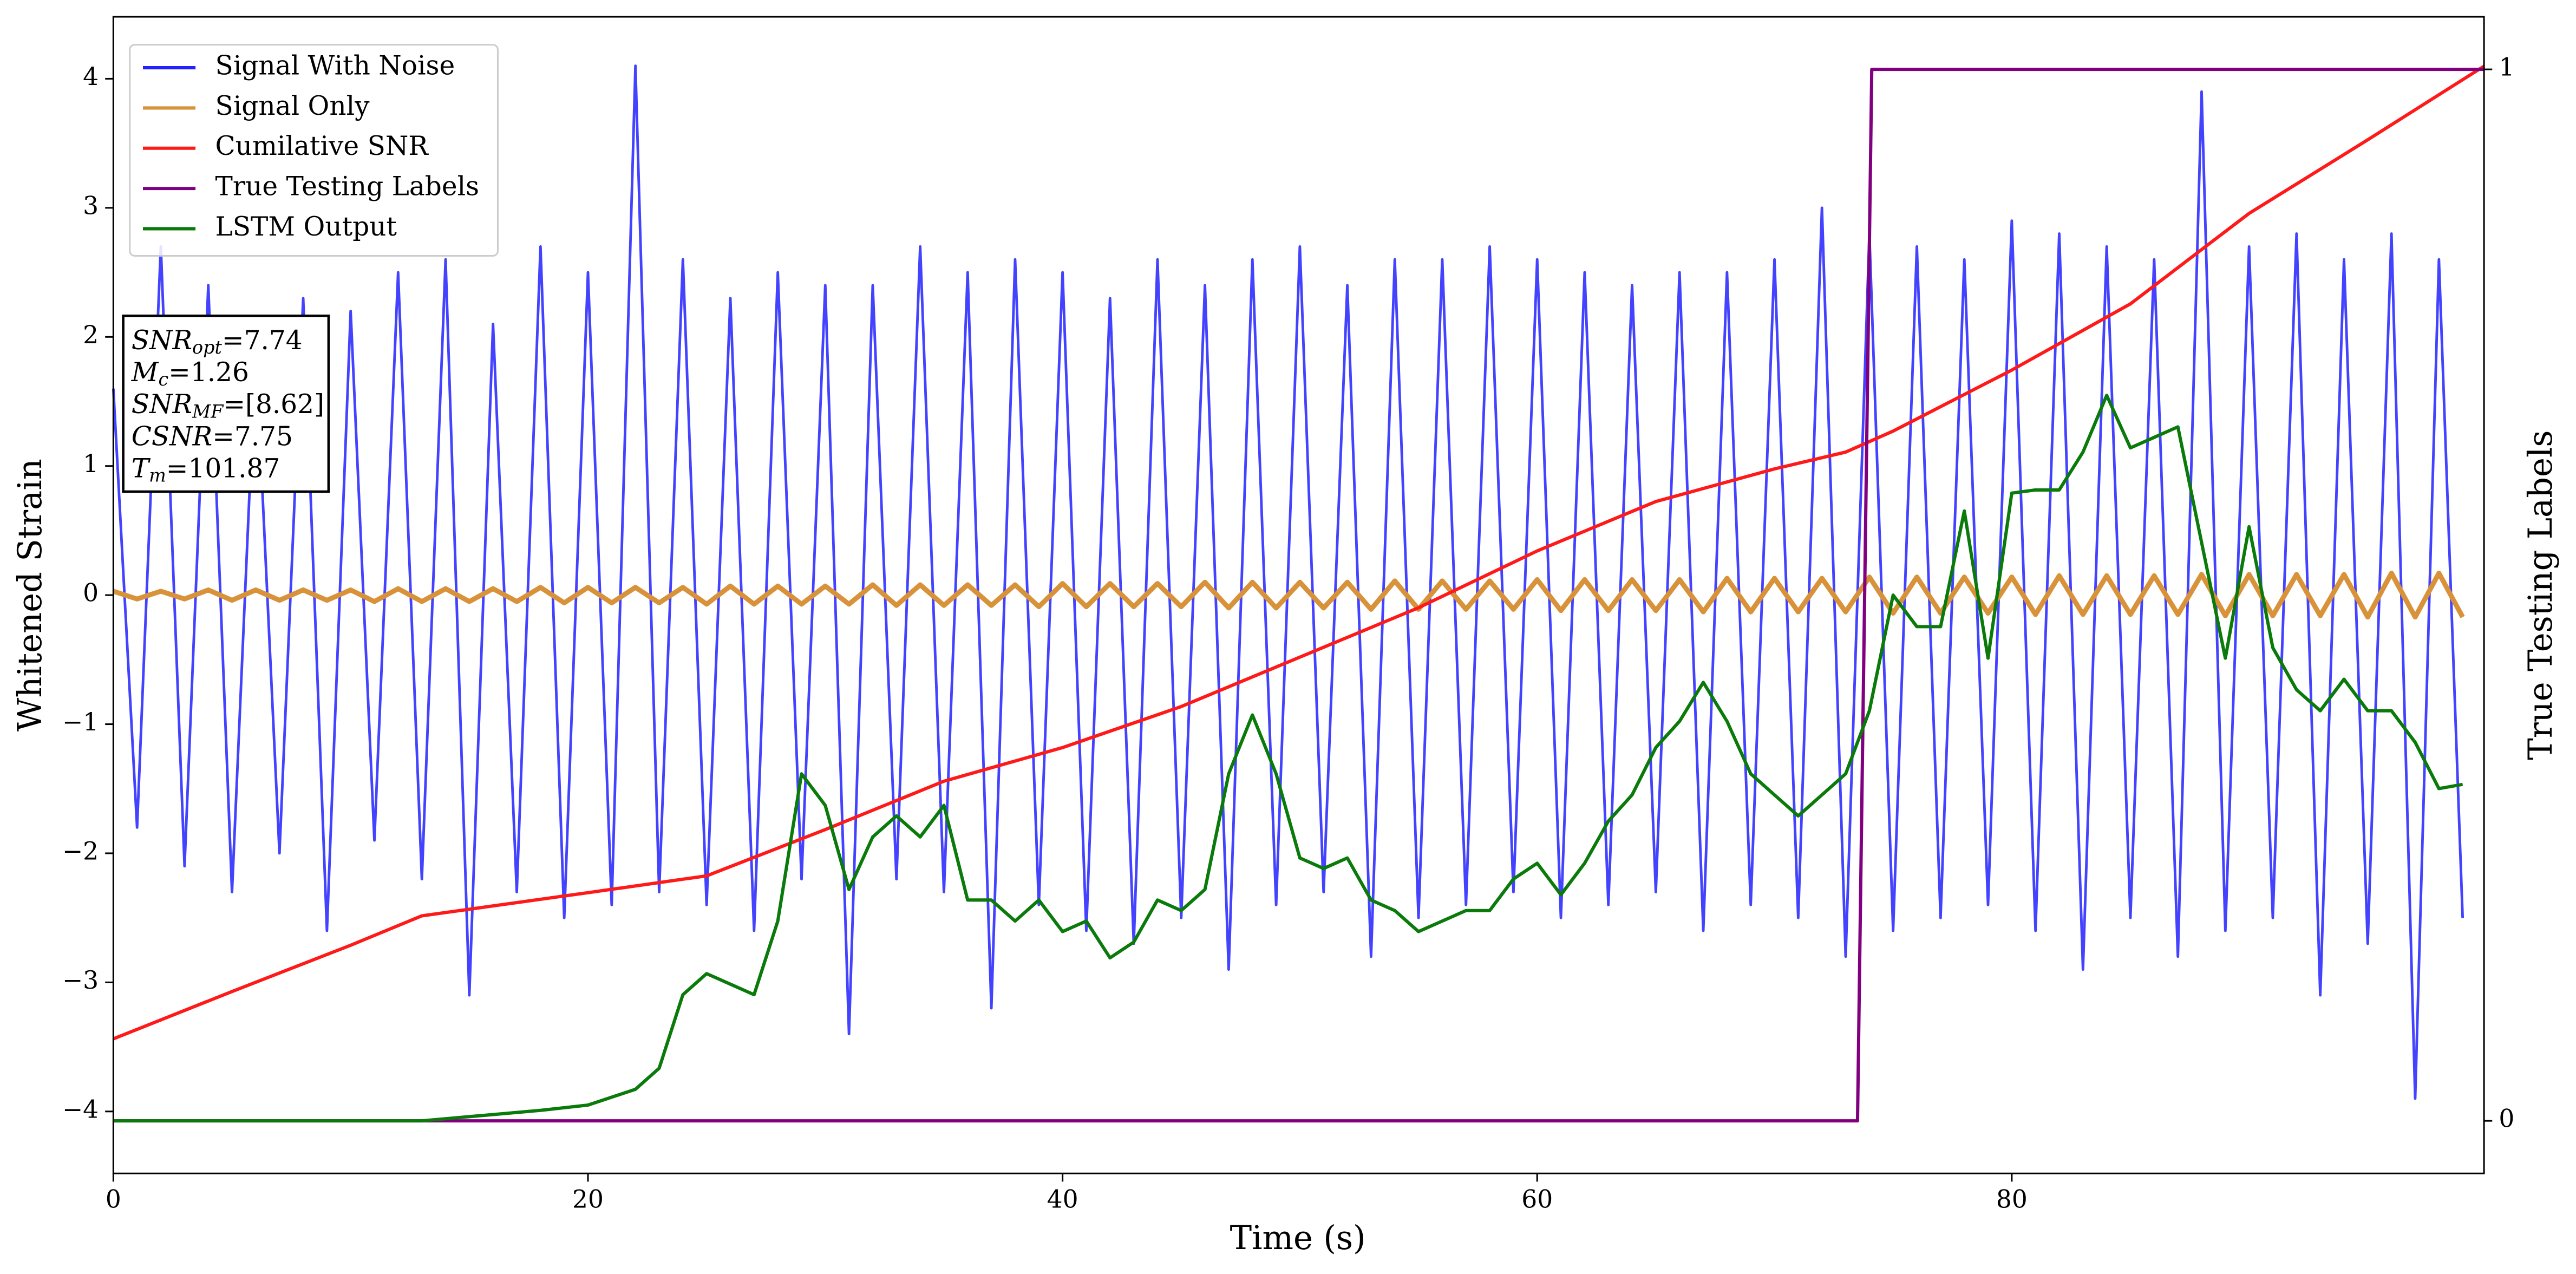 This screenshot has height=1274, width=2576. I want to click on legend-label: Signal Only, so click(292, 106).